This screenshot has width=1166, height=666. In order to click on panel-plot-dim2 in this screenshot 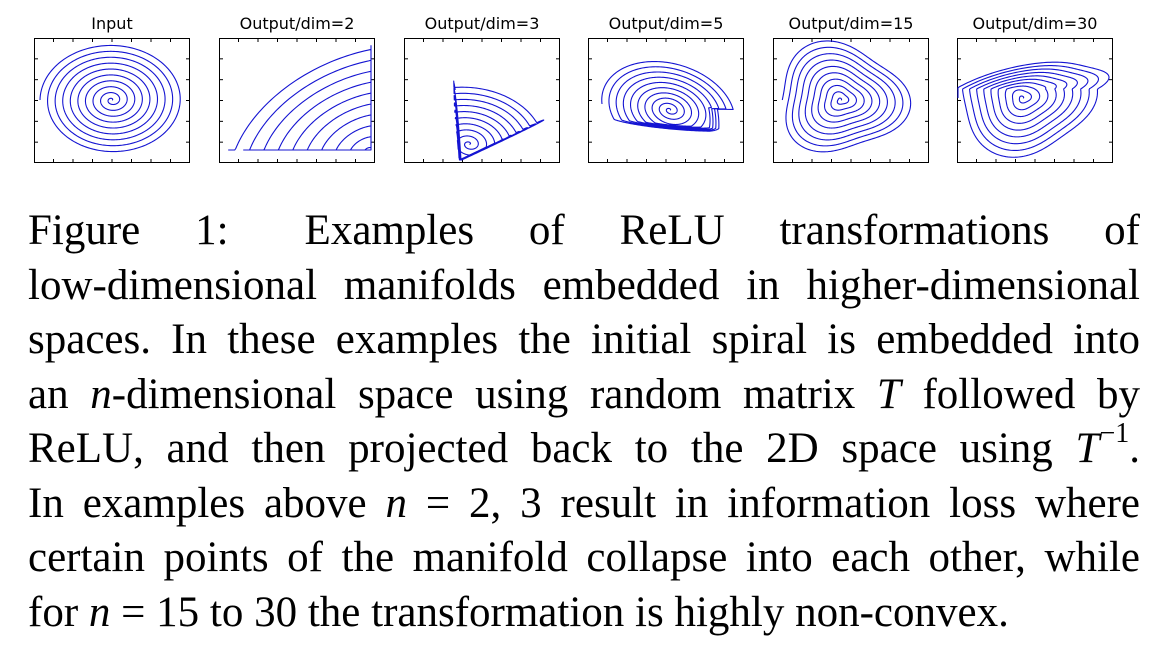, I will do `click(297, 100)`.